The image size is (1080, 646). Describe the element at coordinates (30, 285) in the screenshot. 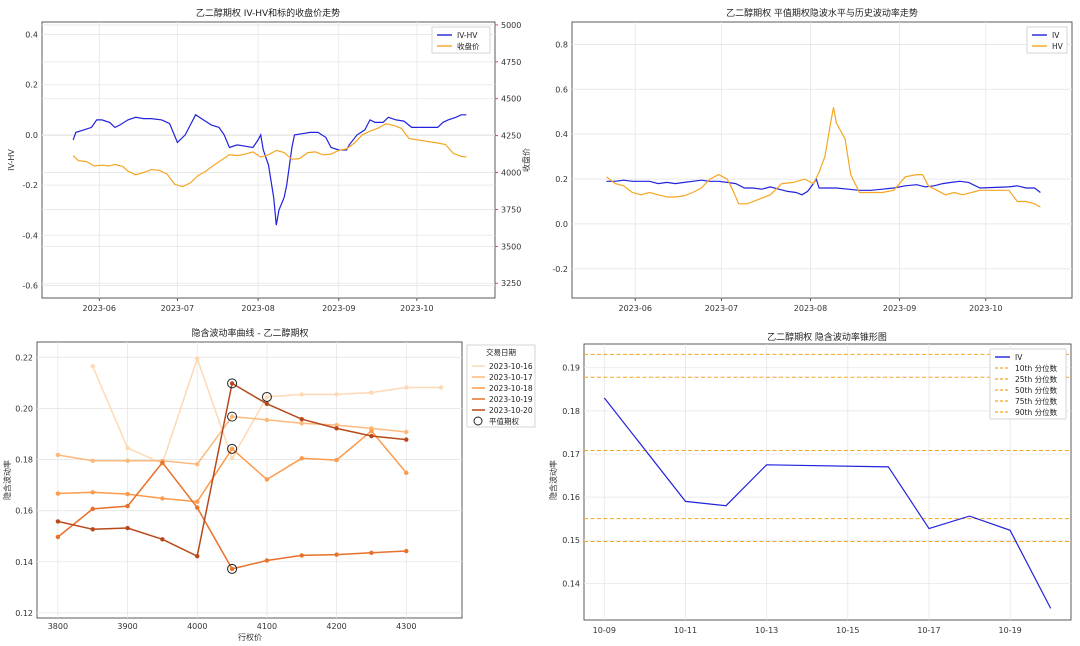

I see `y-tick-label: -0.6` at that location.